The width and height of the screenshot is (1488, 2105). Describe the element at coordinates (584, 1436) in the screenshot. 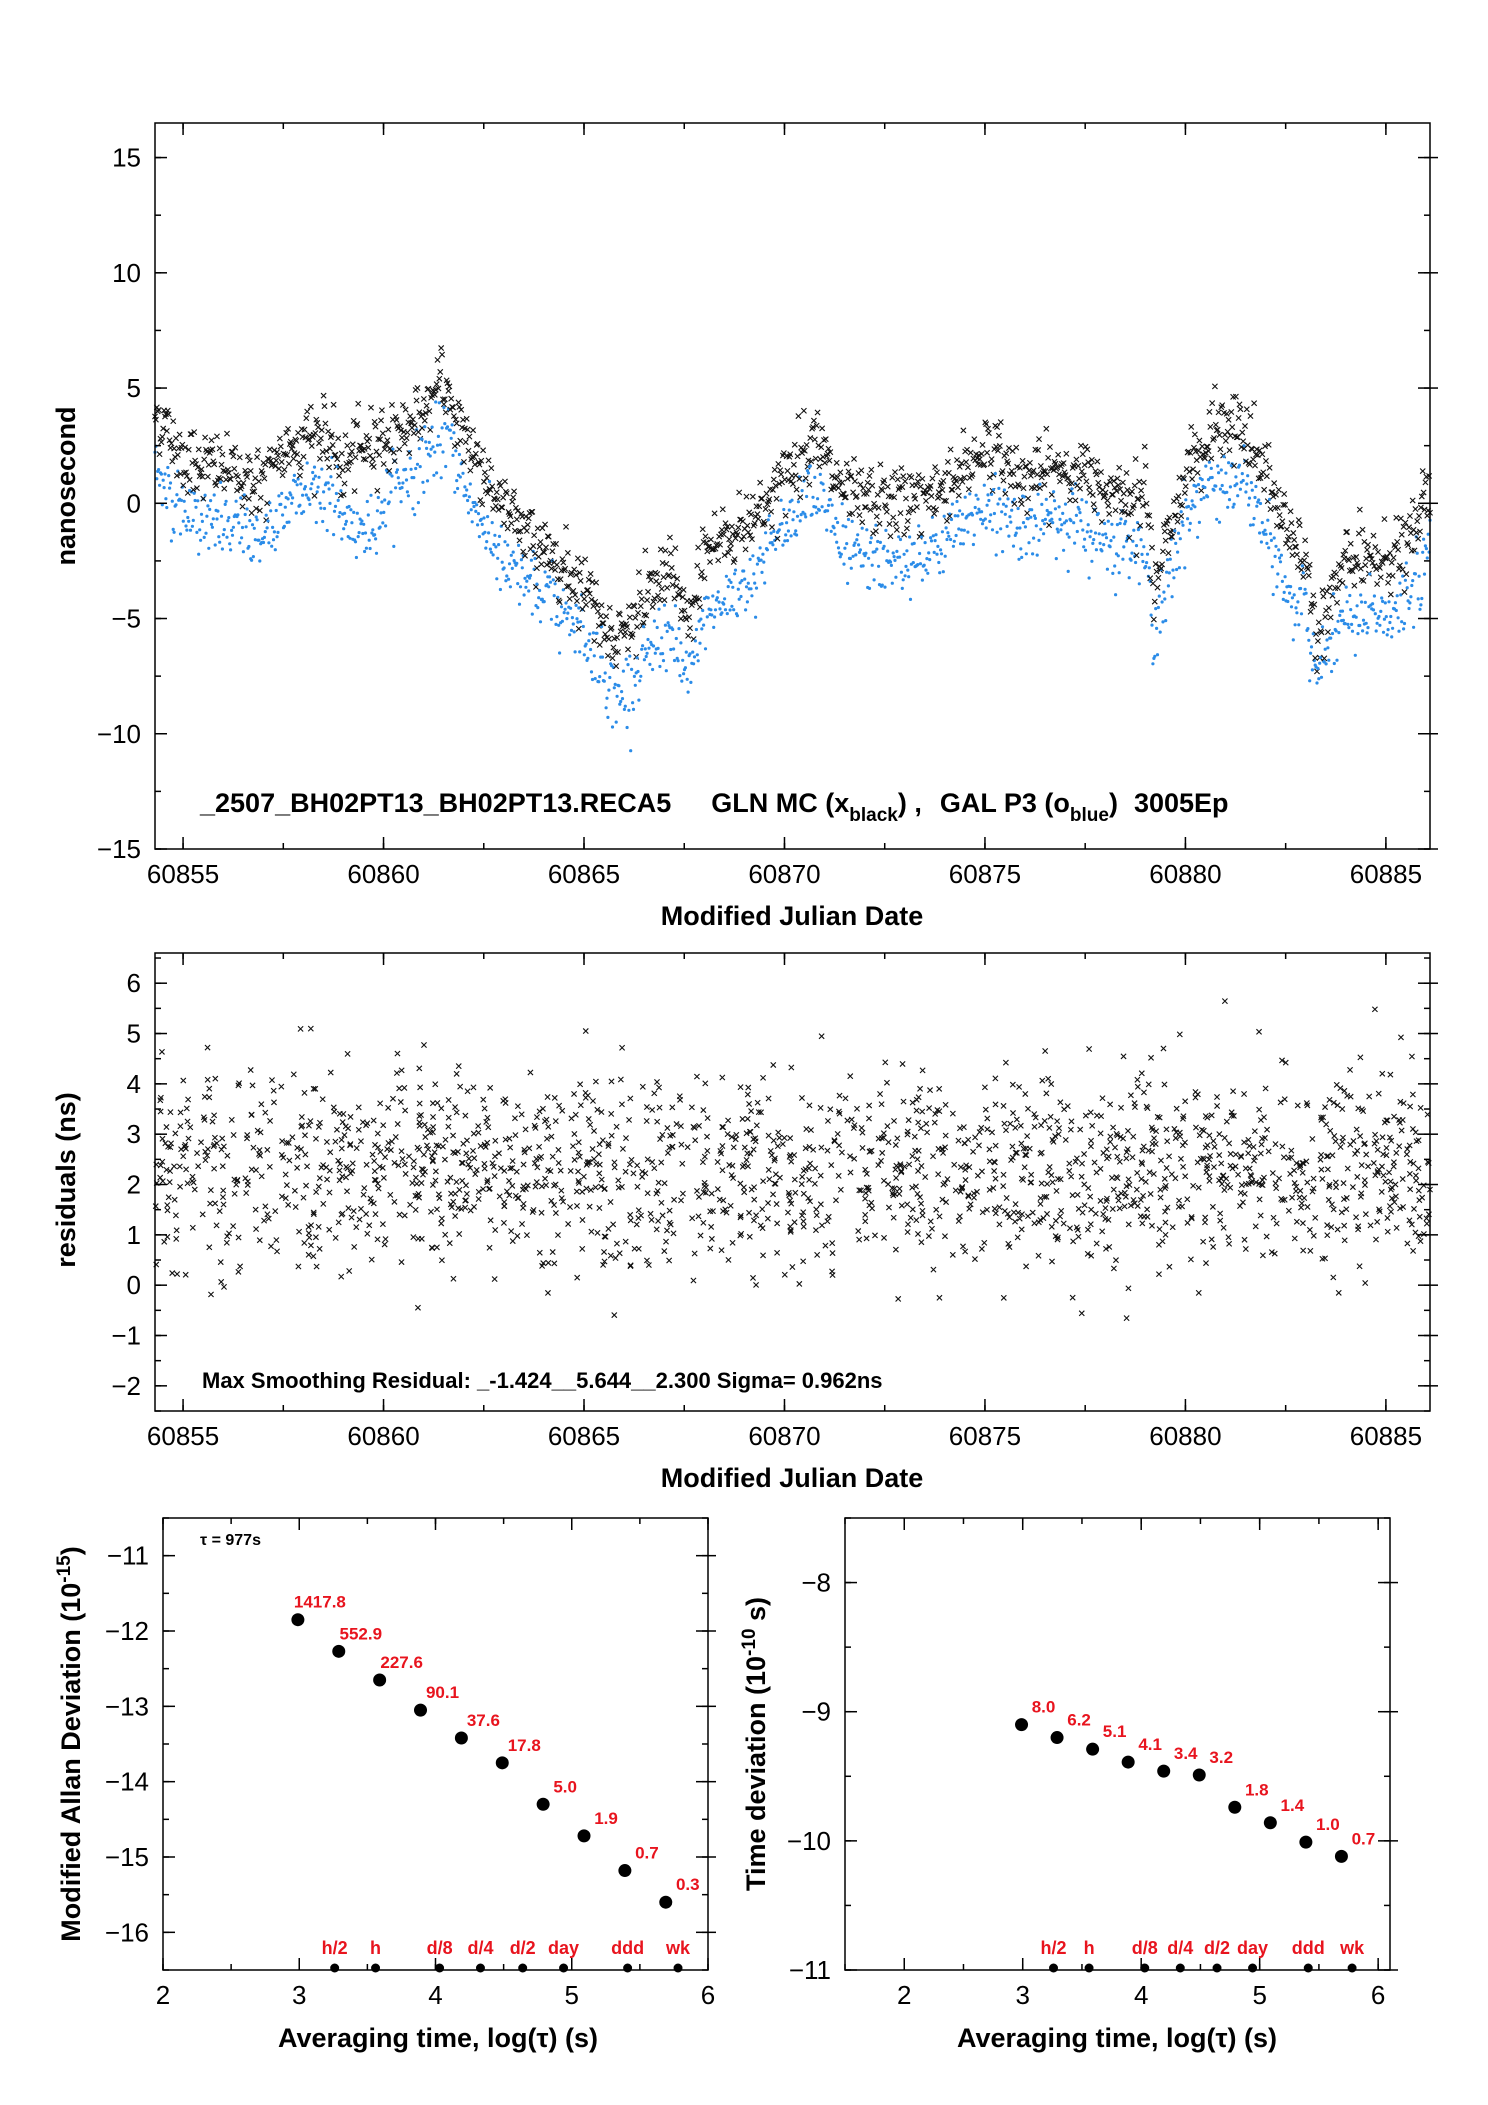

I see `residual-x-tick-label: 60865` at that location.